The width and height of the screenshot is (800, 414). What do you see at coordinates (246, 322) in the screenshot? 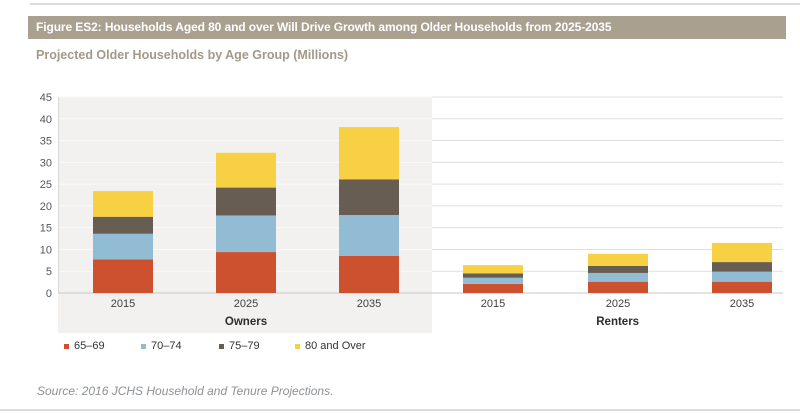
I see `group-label-owners: Owners` at bounding box center [246, 322].